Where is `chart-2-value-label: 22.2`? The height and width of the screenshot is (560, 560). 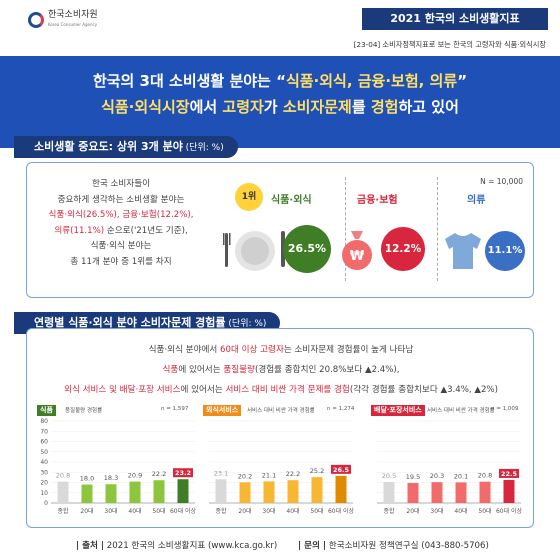 chart-2-value-label: 22.2 is located at coordinates (293, 474).